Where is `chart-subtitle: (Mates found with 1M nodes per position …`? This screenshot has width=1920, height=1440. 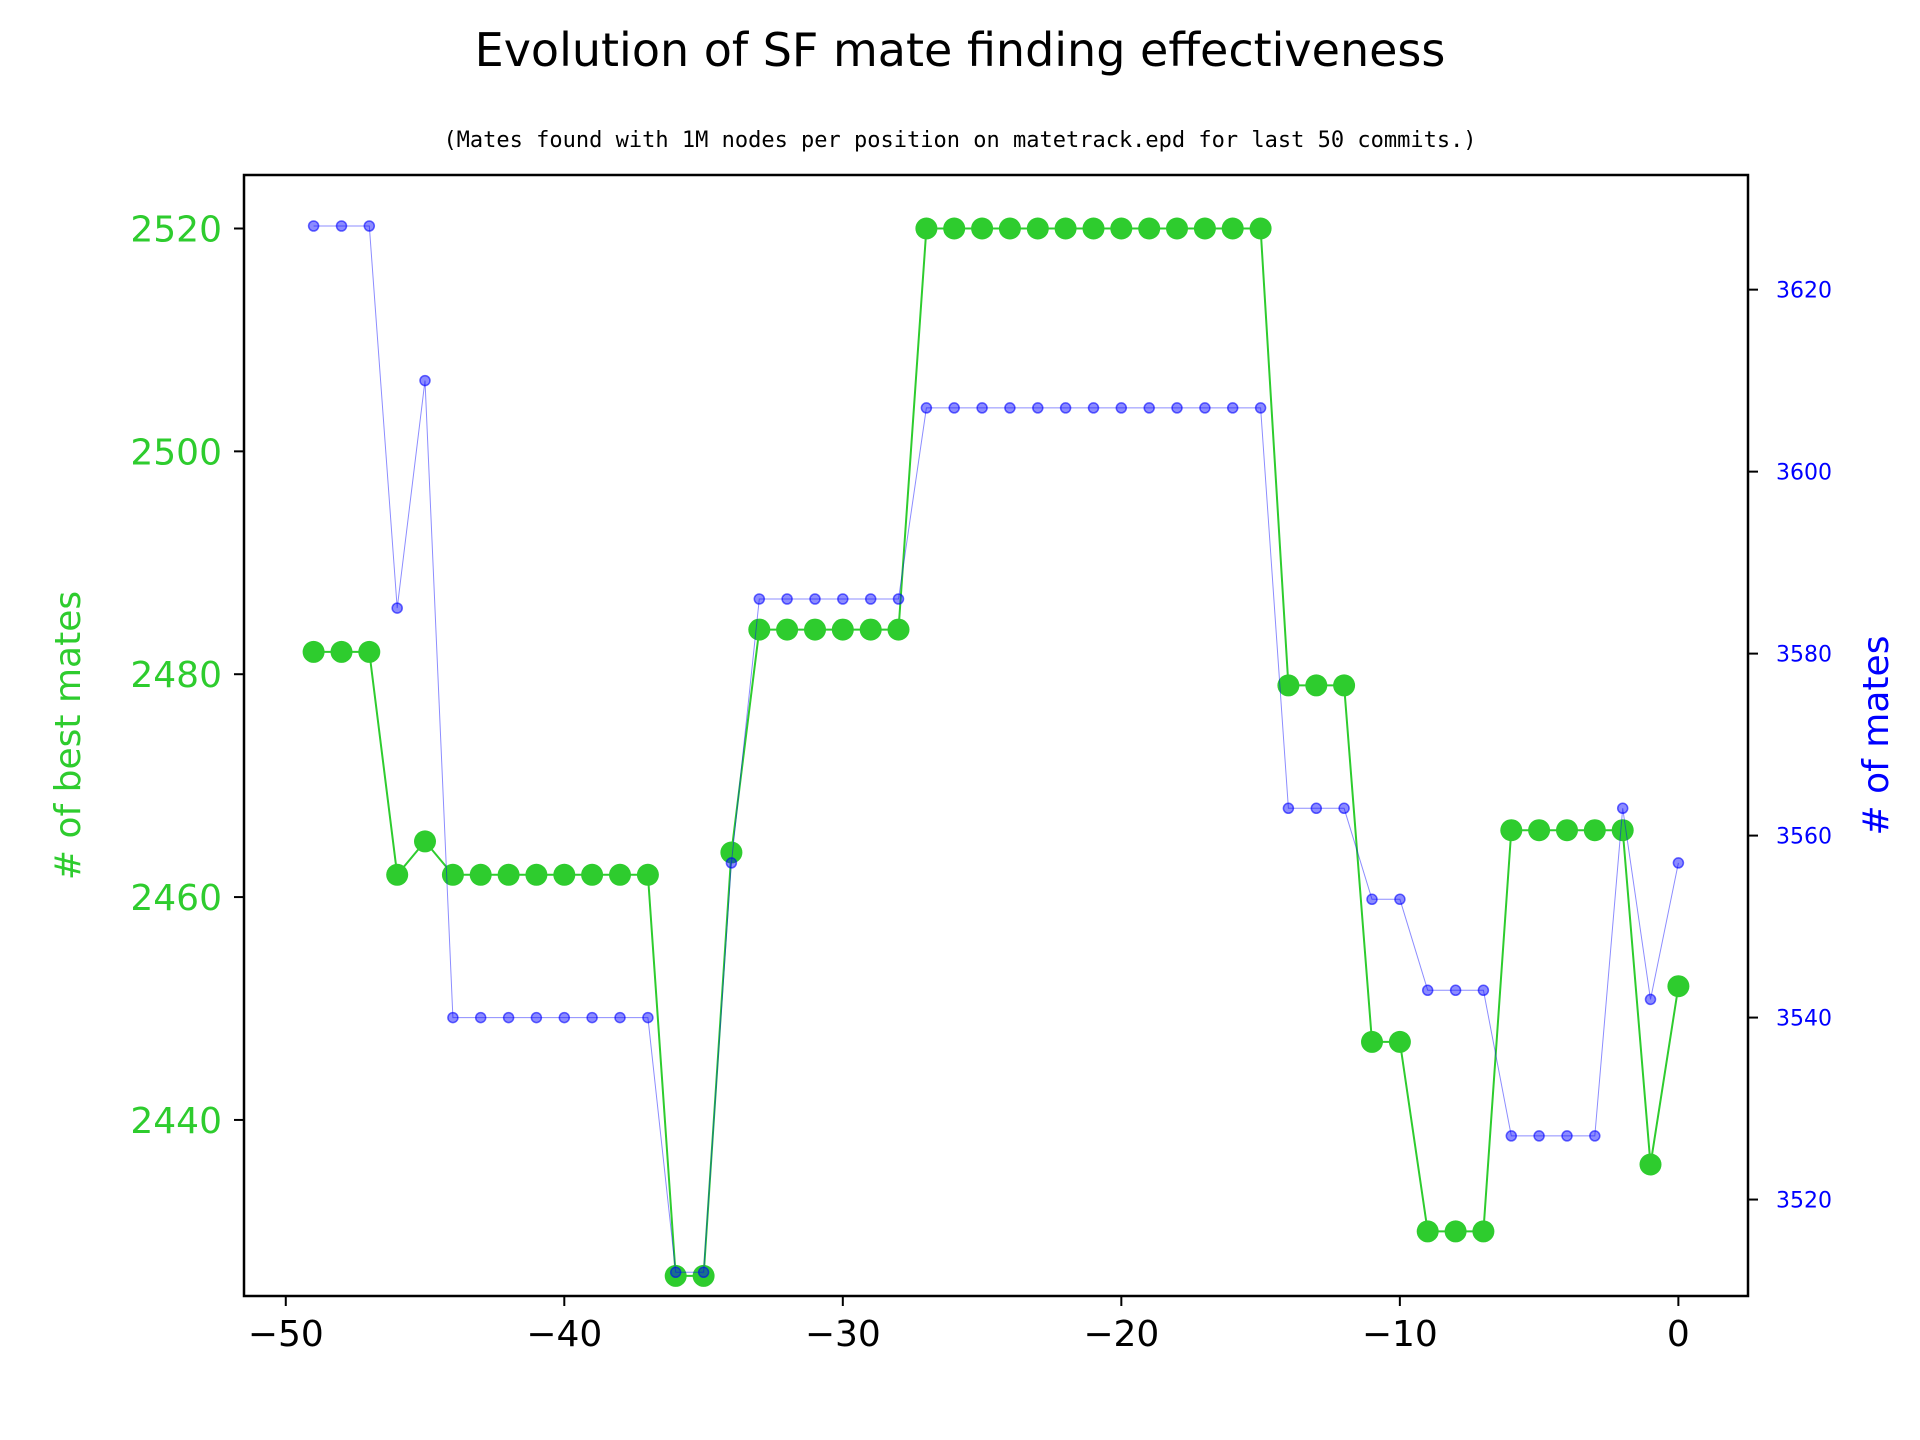
chart-subtitle: (Mates found with 1M nodes per position … is located at coordinates (959, 140).